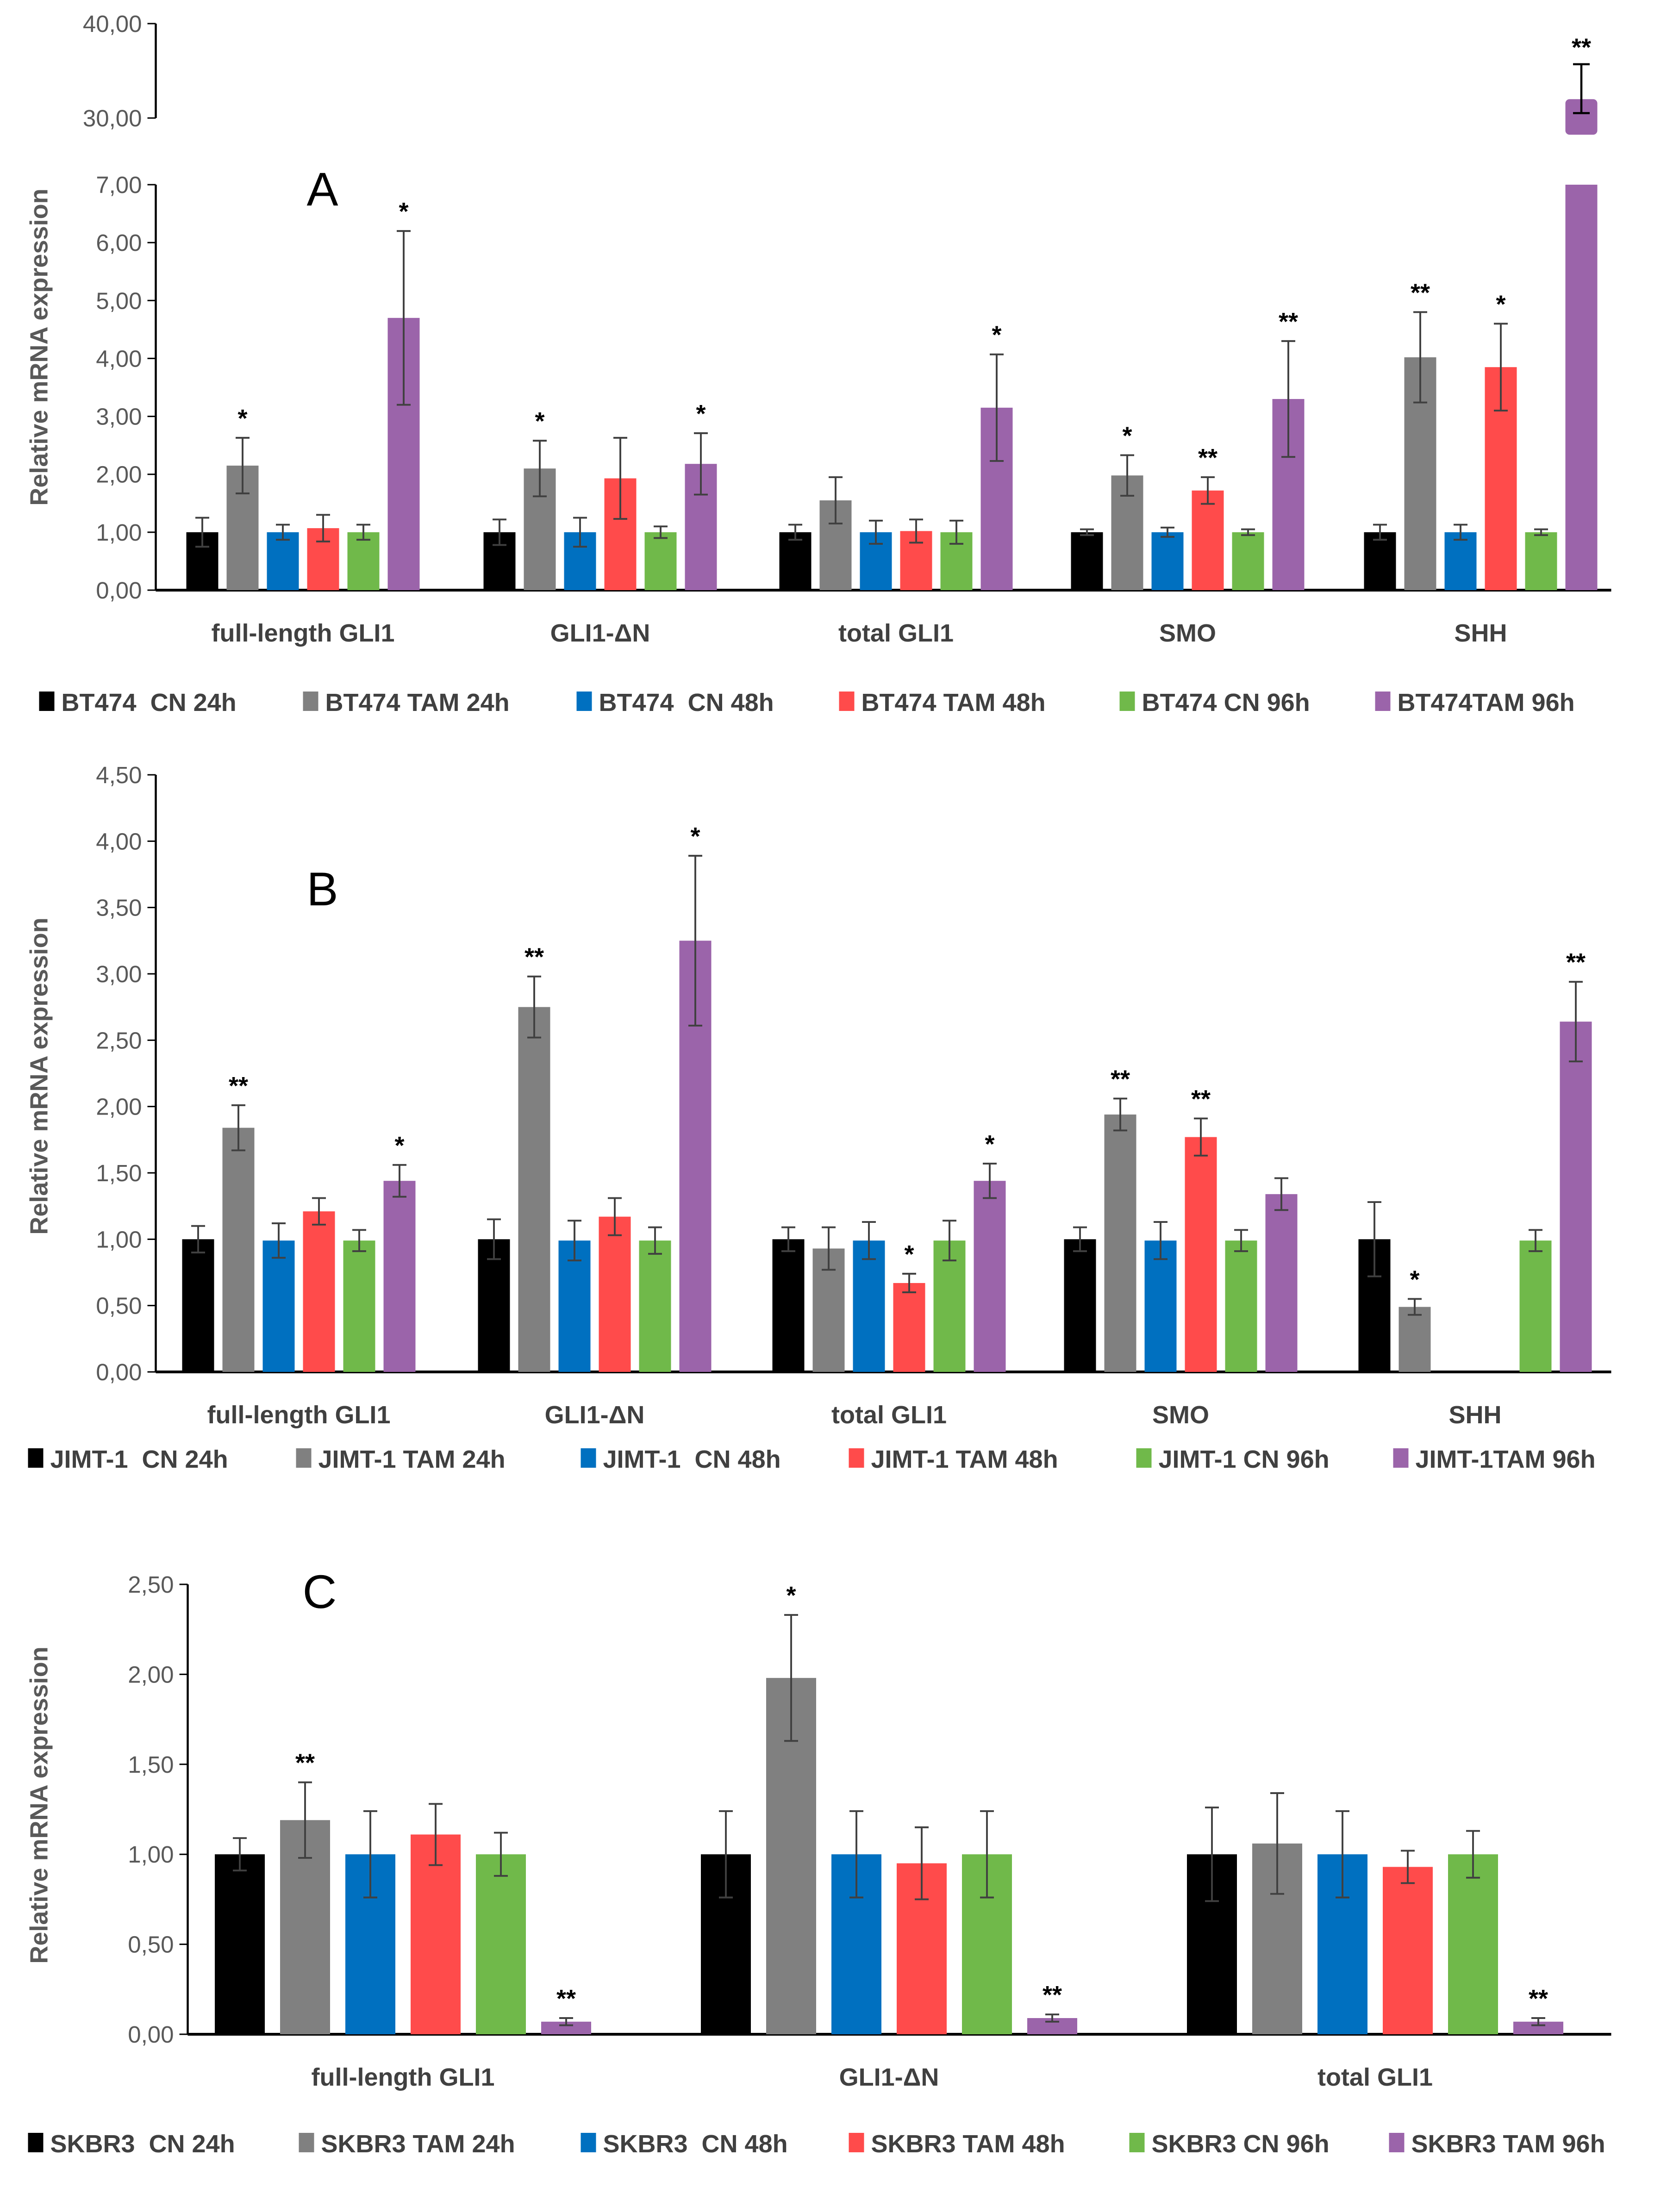  Describe the element at coordinates (1506, 1459) in the screenshot. I see `legend-label: JIMT-1TAM 96h` at that location.